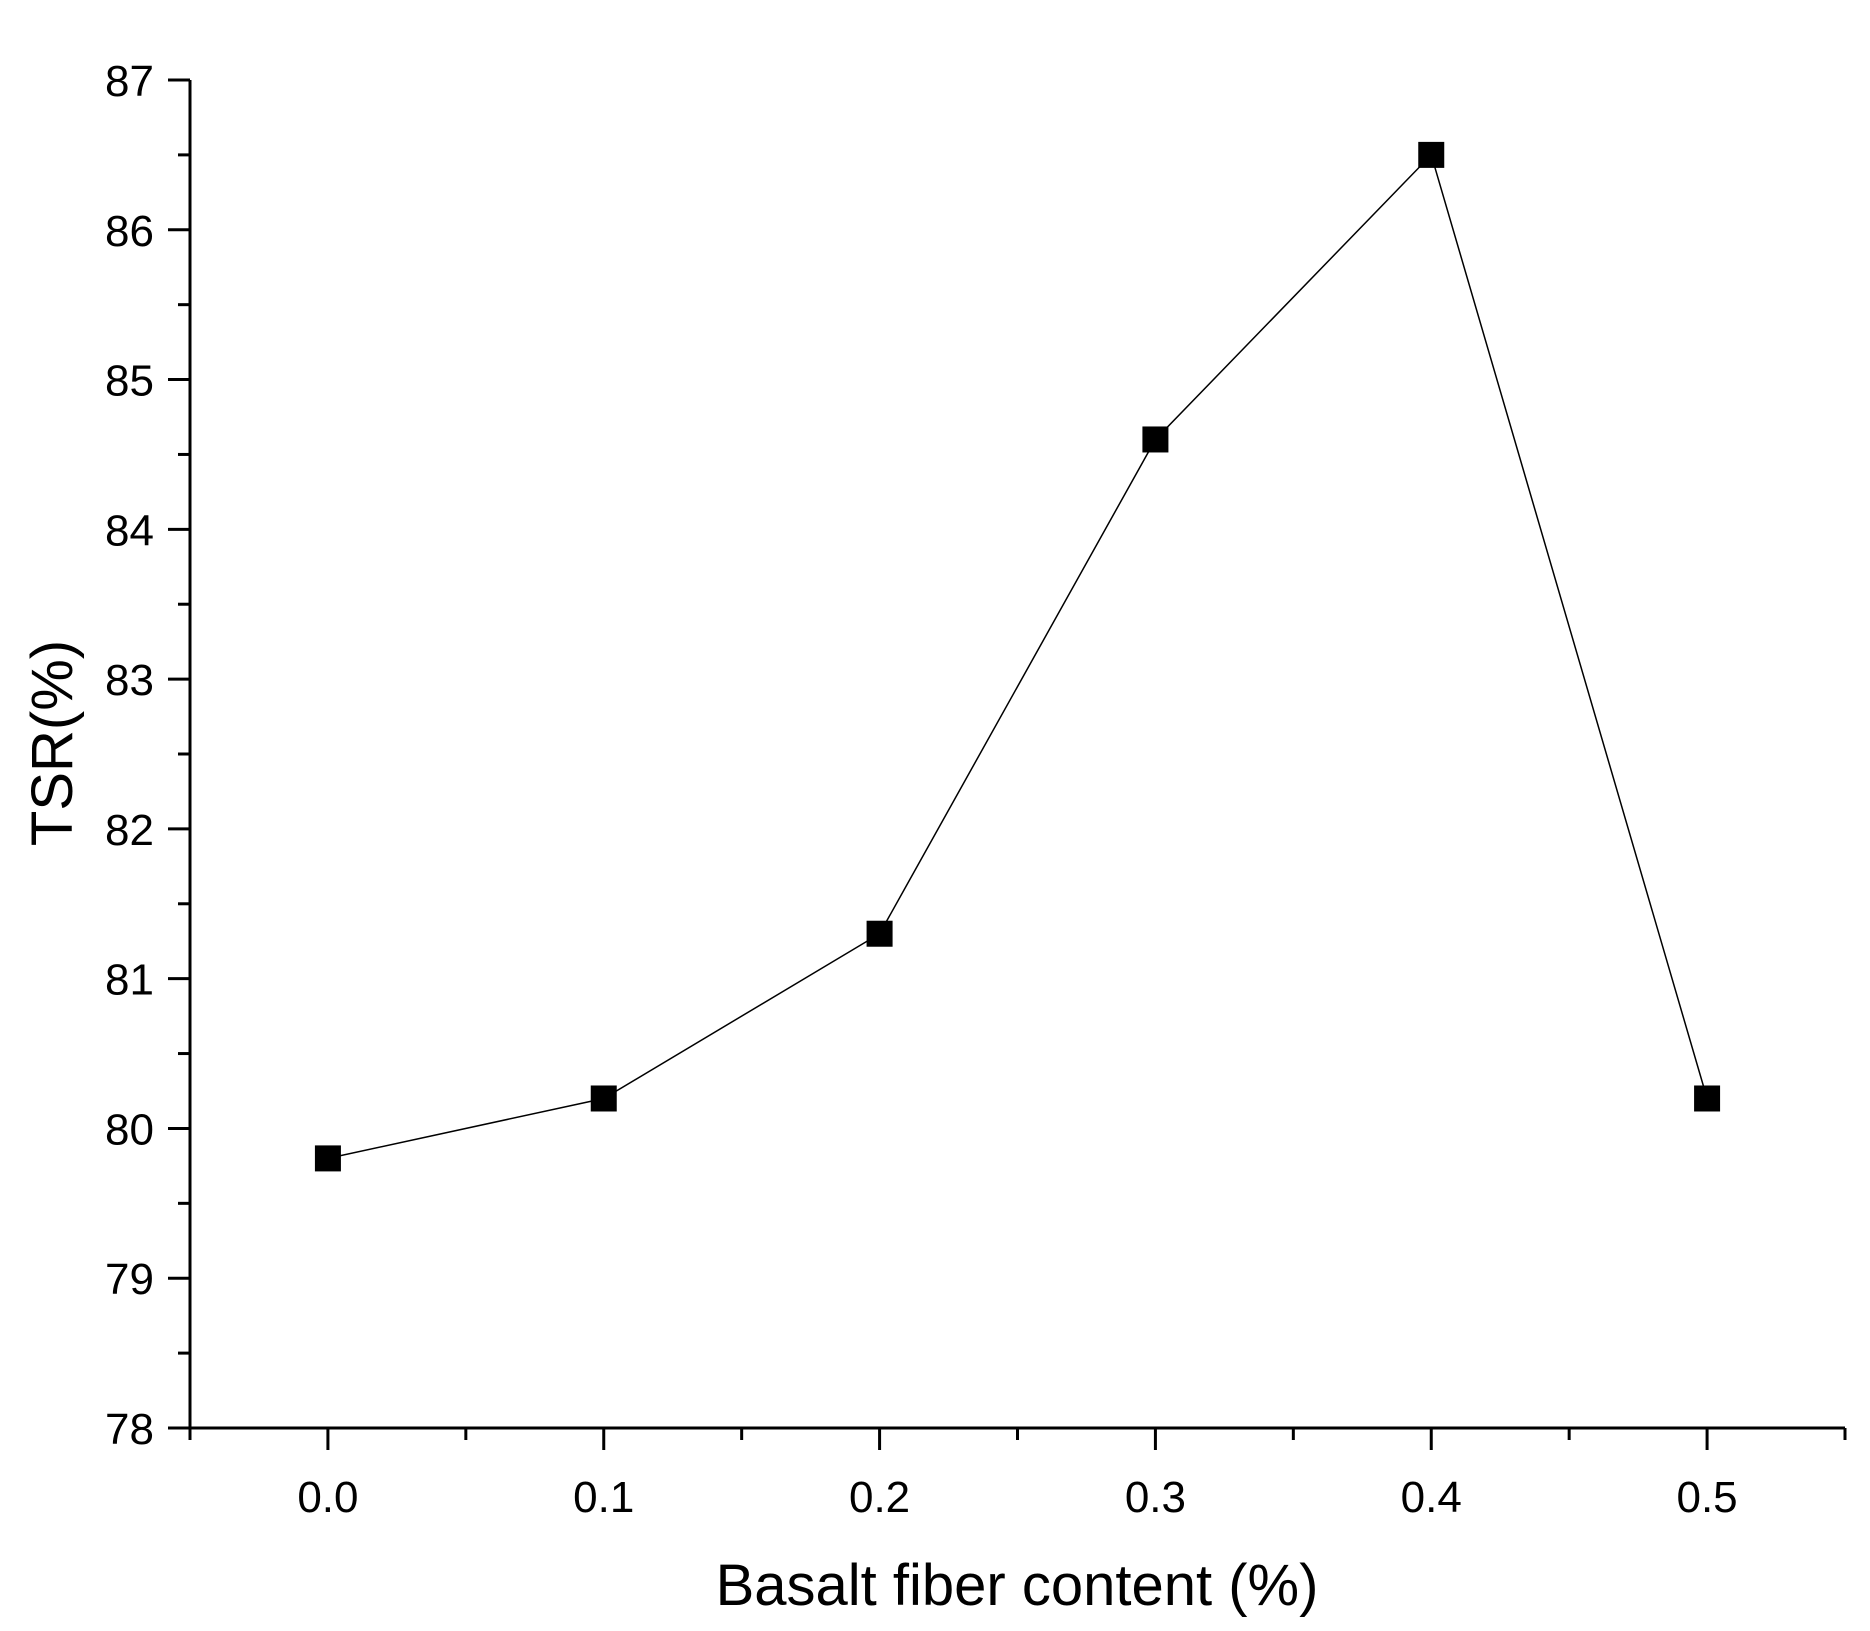  What do you see at coordinates (1431, 1497) in the screenshot?
I see `x-tick-label: 0.4` at bounding box center [1431, 1497].